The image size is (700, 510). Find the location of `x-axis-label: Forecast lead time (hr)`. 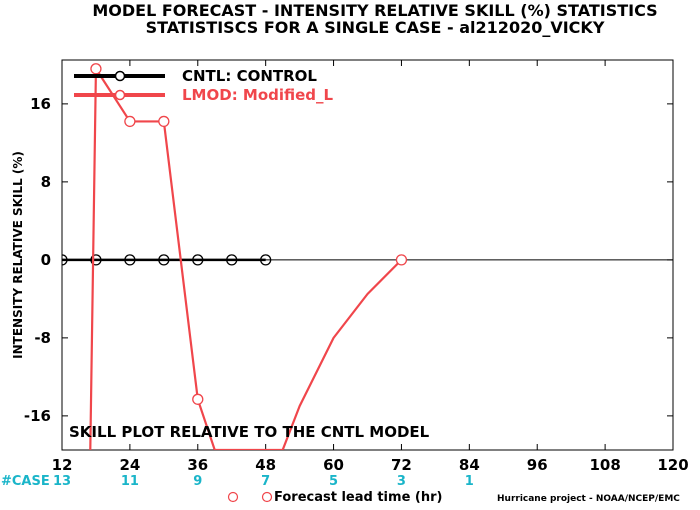

x-axis-label: Forecast lead time (hr) is located at coordinates (358, 497).